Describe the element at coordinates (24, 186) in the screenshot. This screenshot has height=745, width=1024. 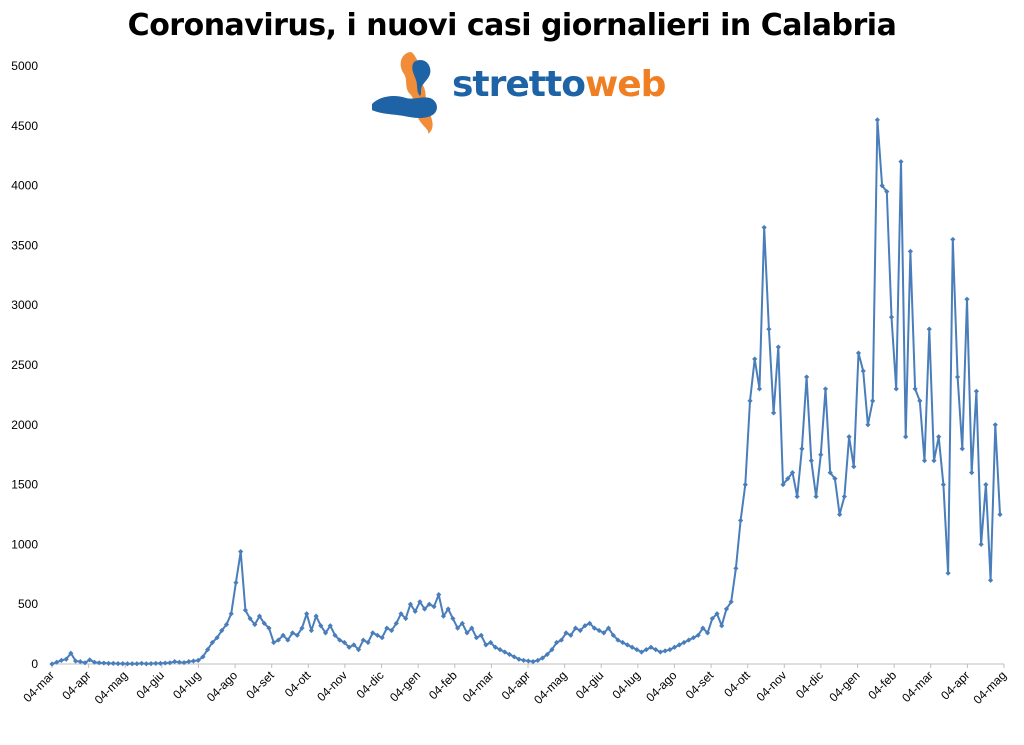
I see `y-tick-label: 4000` at that location.